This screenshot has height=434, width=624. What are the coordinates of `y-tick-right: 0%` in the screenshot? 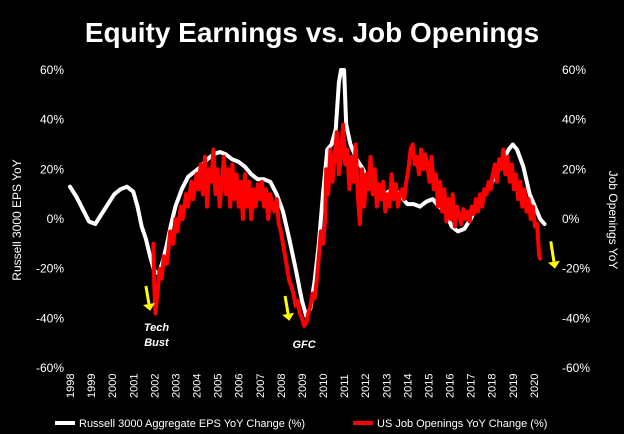 It's located at (571, 219).